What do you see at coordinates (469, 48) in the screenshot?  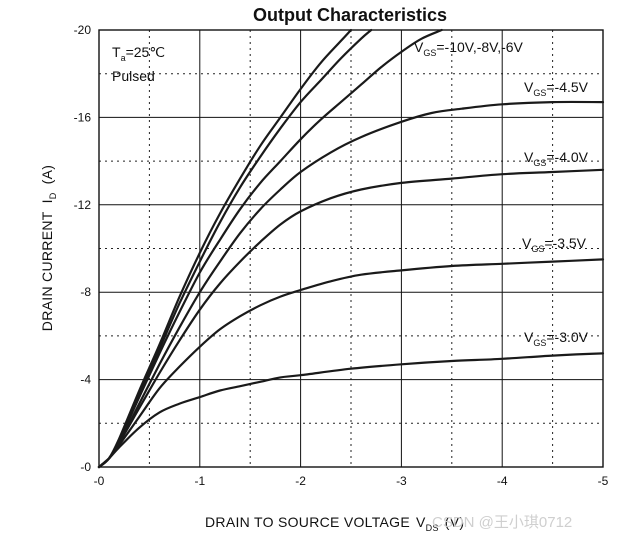 I see `curve-label-vgs-10-8-6: VGS=-10V,-8V,-6V` at bounding box center [469, 48].